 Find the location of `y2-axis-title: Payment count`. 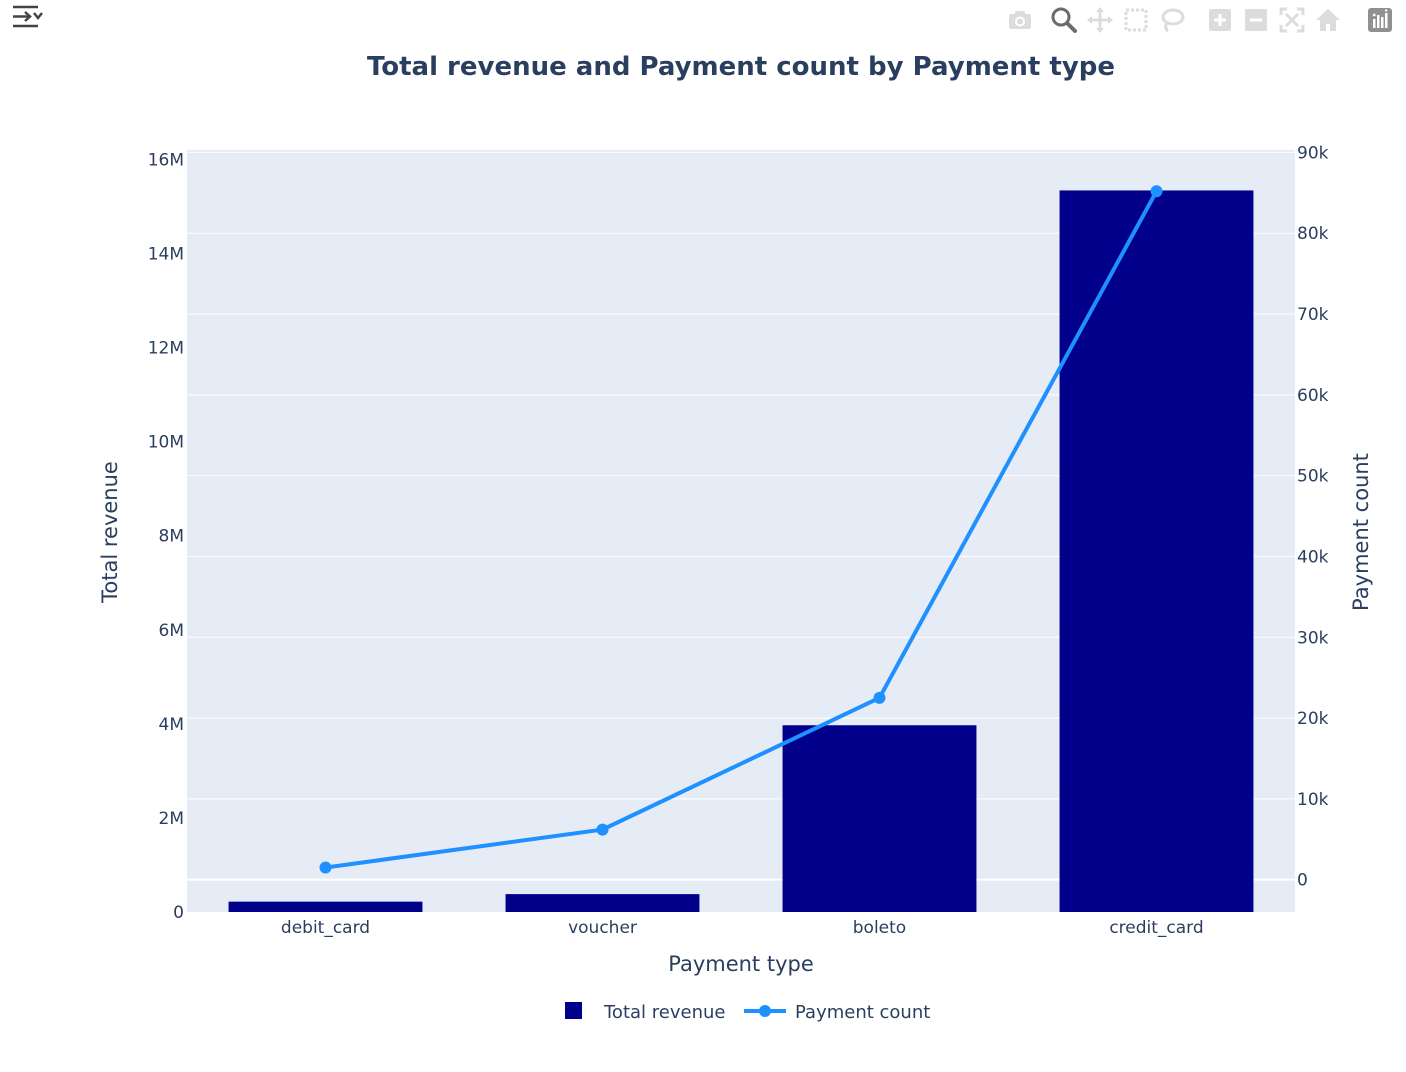

y2-axis-title: Payment count is located at coordinates (1361, 532).